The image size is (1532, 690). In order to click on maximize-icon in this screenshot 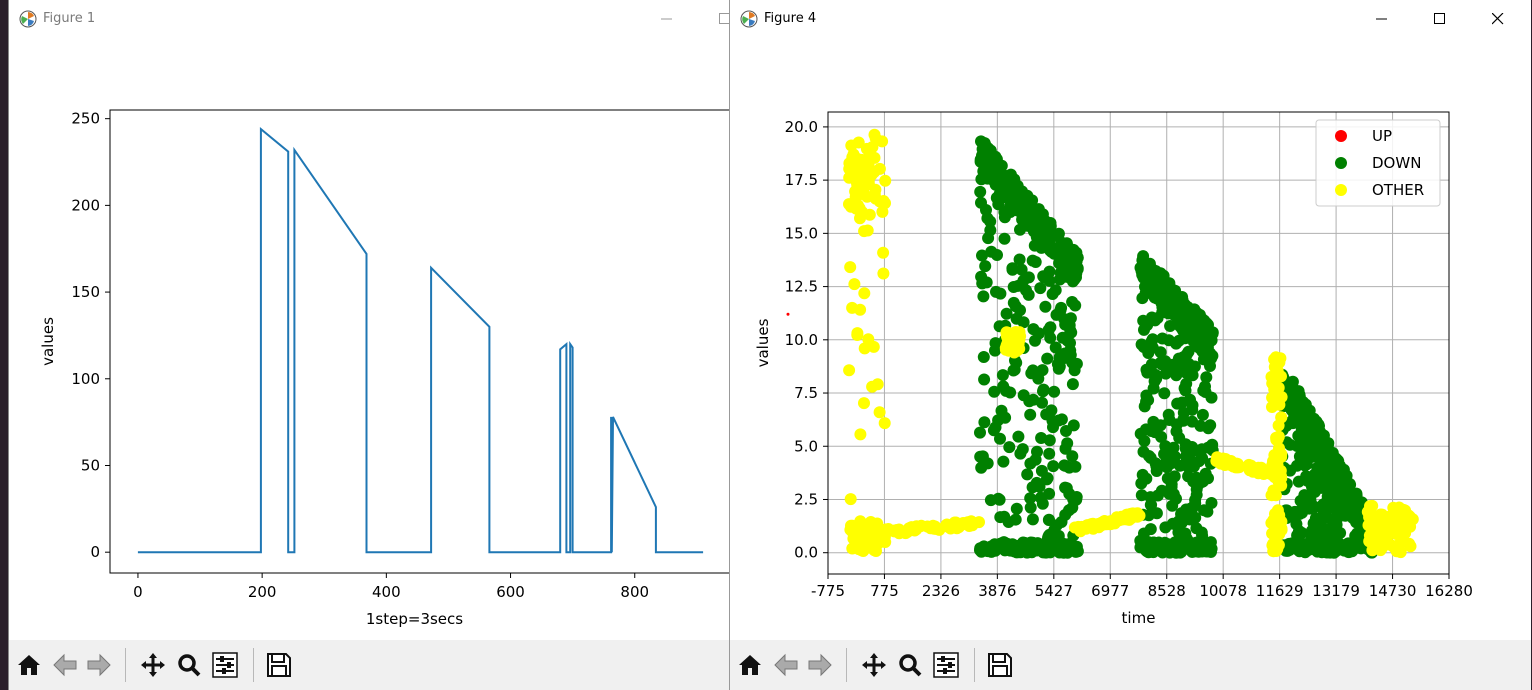, I will do `click(1439, 18)`.